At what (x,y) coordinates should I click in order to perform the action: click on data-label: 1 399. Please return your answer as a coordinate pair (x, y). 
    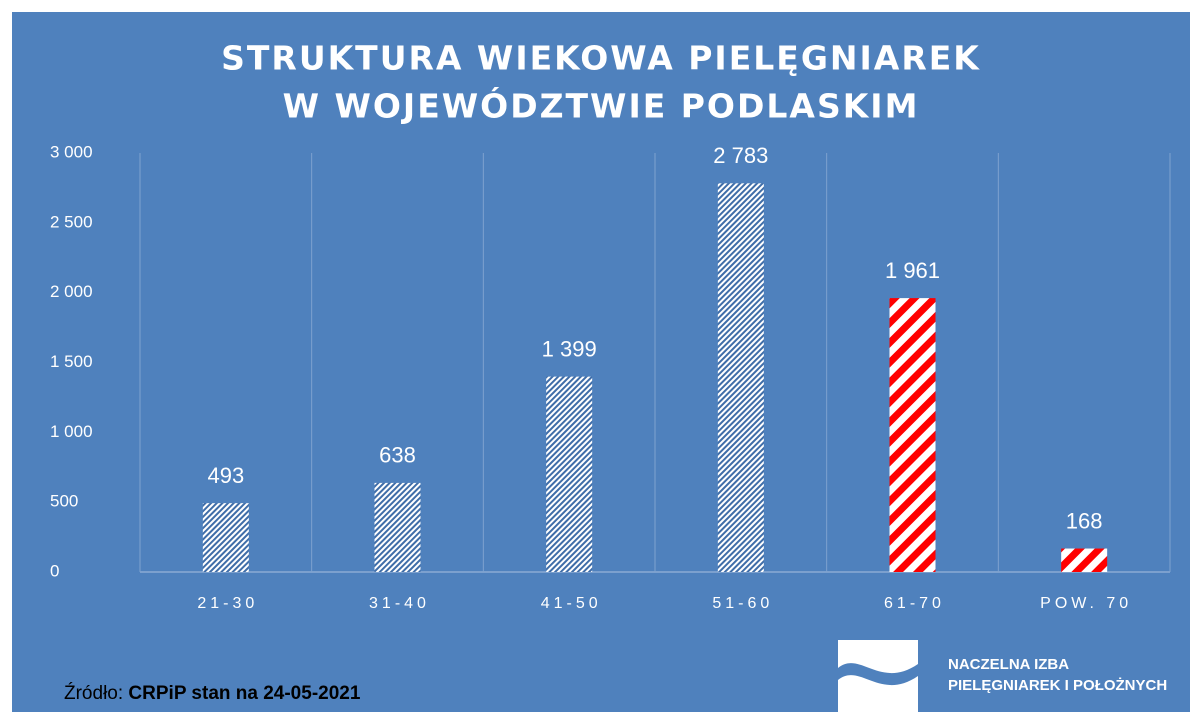
    Looking at the image, I should click on (569, 348).